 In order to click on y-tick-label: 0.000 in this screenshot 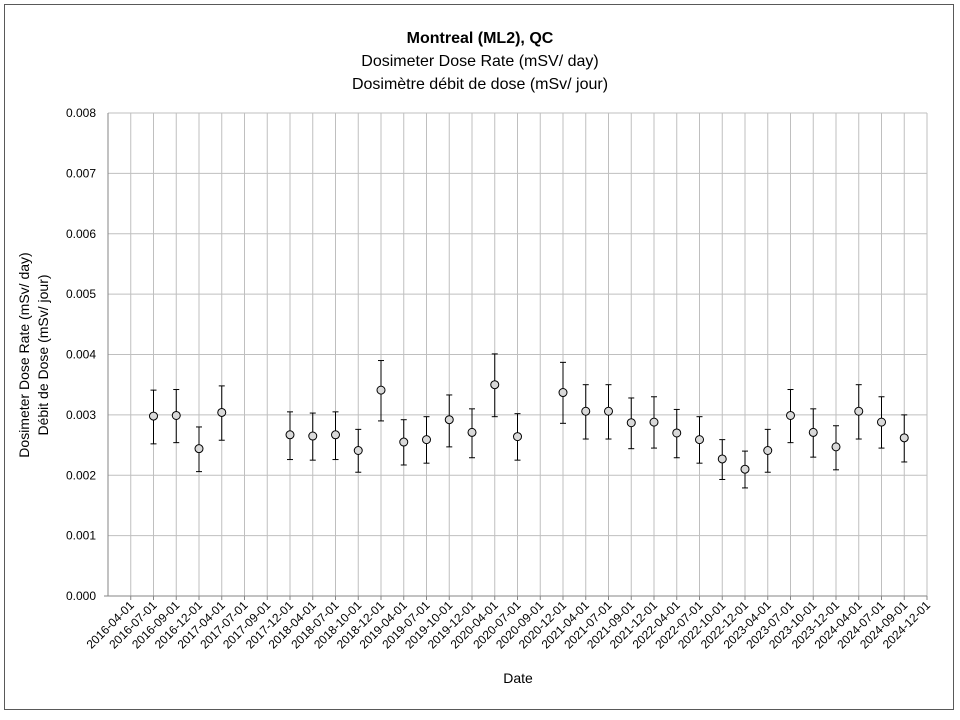, I will do `click(81, 596)`.